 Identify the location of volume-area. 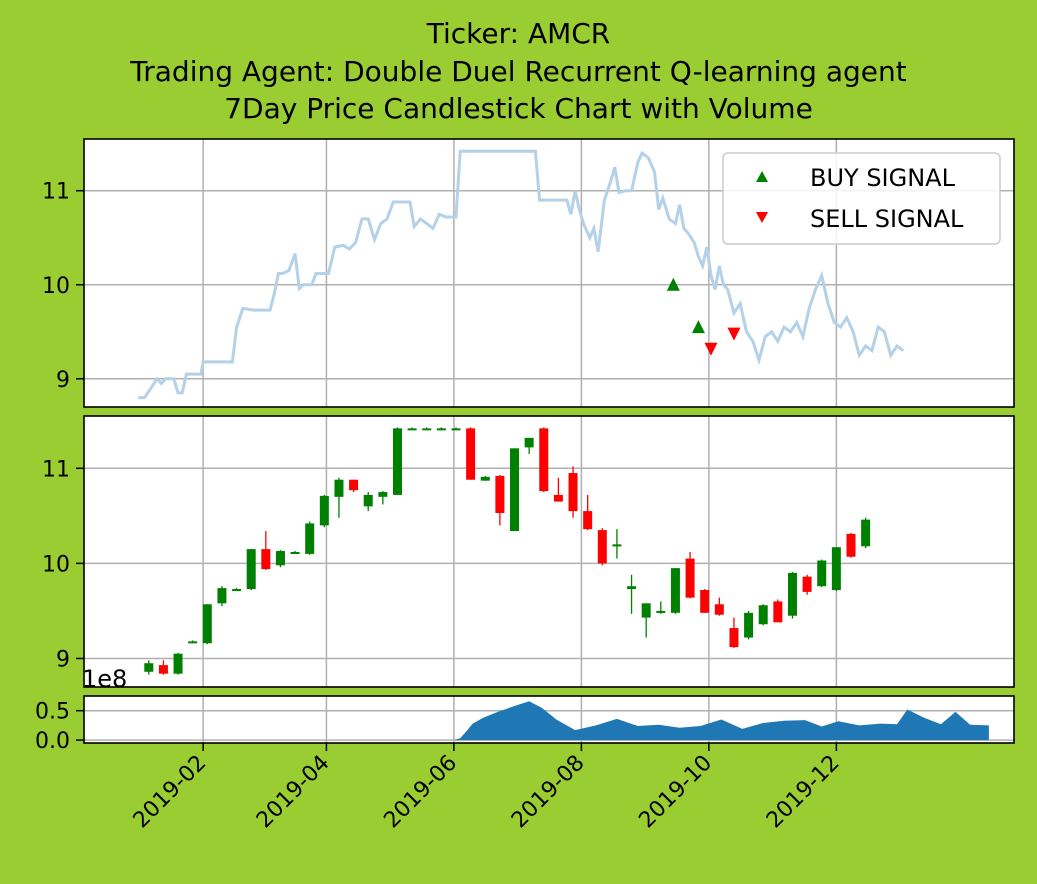
(563, 721).